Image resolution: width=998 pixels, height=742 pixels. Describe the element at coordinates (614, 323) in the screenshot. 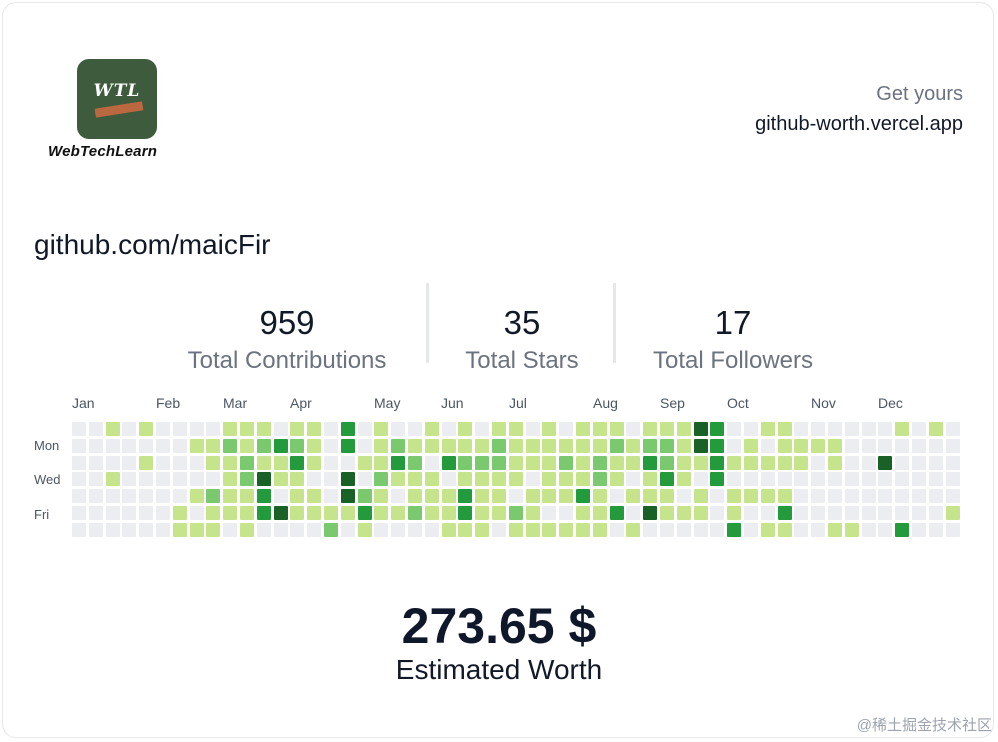

I see `stat-divider` at that location.